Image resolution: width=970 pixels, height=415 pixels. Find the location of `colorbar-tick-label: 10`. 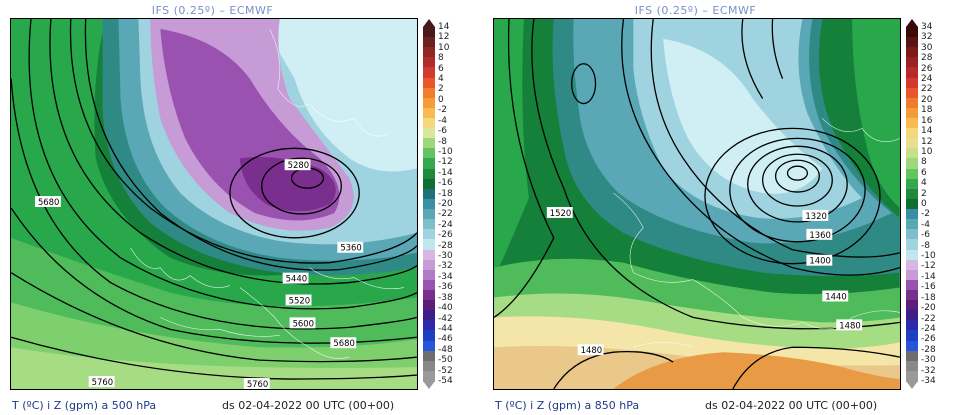

colorbar-tick-label: 10 is located at coordinates (927, 151).